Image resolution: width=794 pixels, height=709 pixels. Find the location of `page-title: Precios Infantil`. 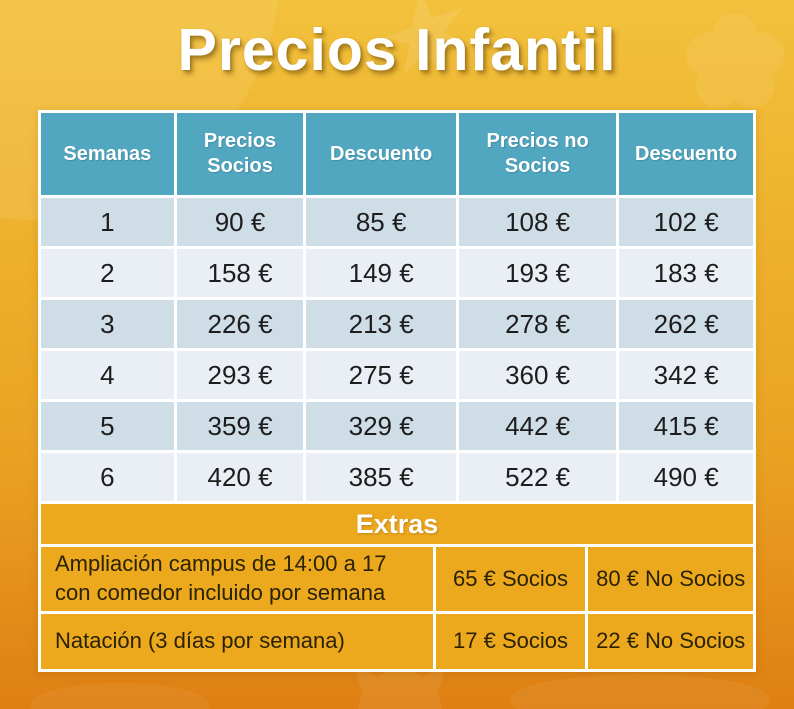

page-title: Precios Infantil is located at coordinates (397, 50).